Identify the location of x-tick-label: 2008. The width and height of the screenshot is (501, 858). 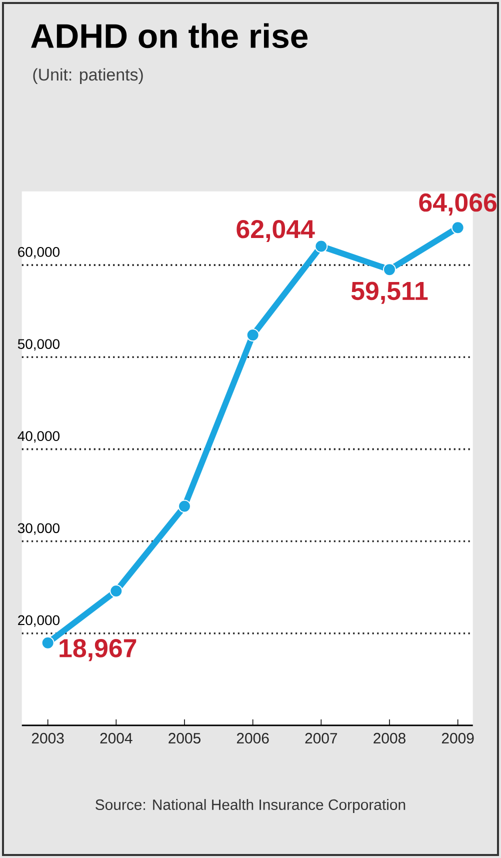
(390, 738).